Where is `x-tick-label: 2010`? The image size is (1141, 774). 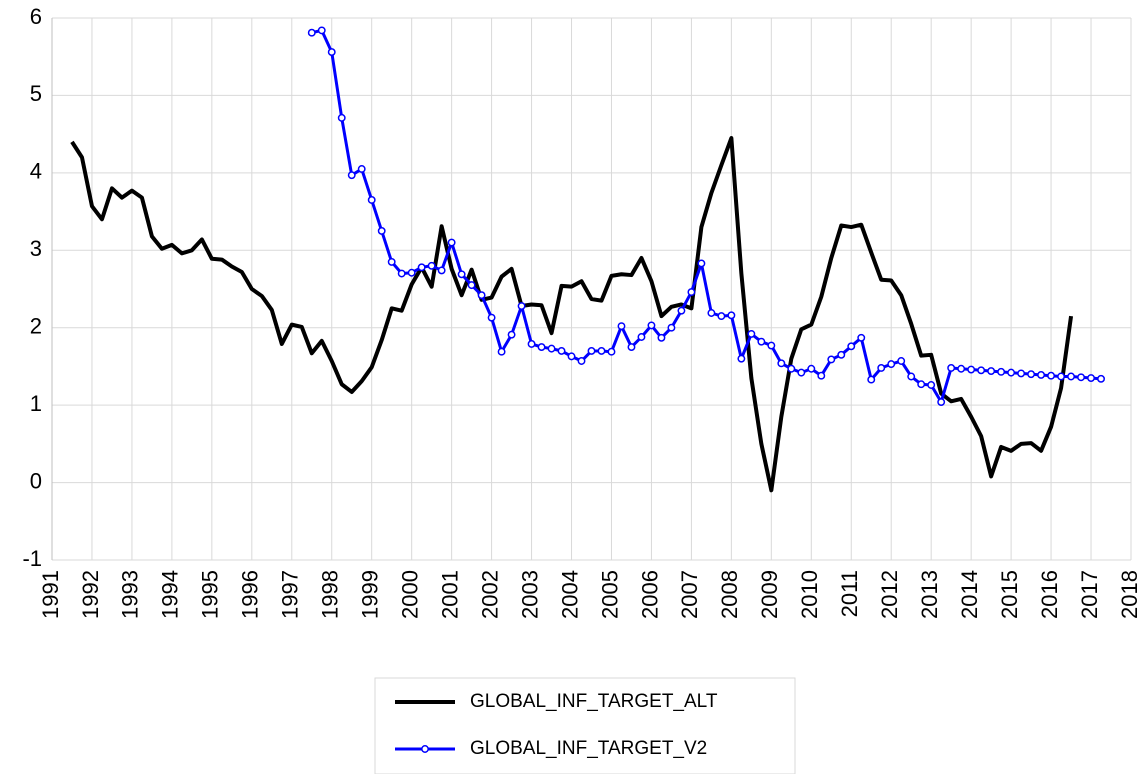 x-tick-label: 2010 is located at coordinates (809, 594).